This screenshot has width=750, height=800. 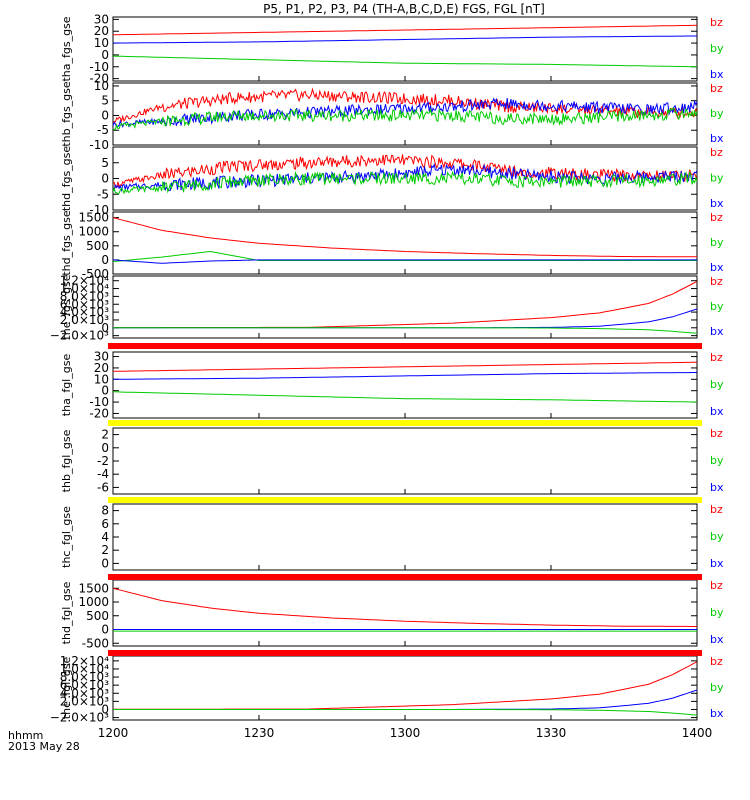 I want to click on y-axis-label: tha_fgs_gse, so click(x=66, y=48).